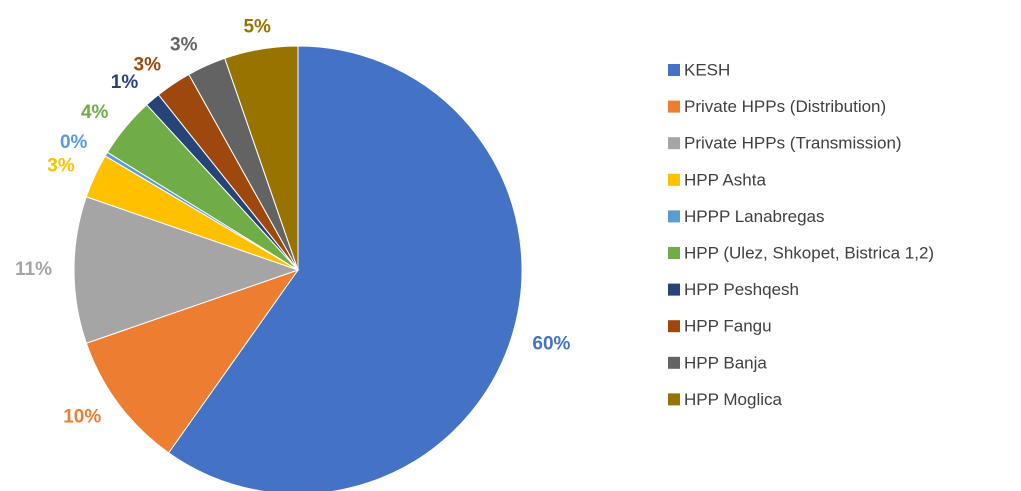  What do you see at coordinates (754, 216) in the screenshot?
I see `legend-label: HPPP Lanabregas` at bounding box center [754, 216].